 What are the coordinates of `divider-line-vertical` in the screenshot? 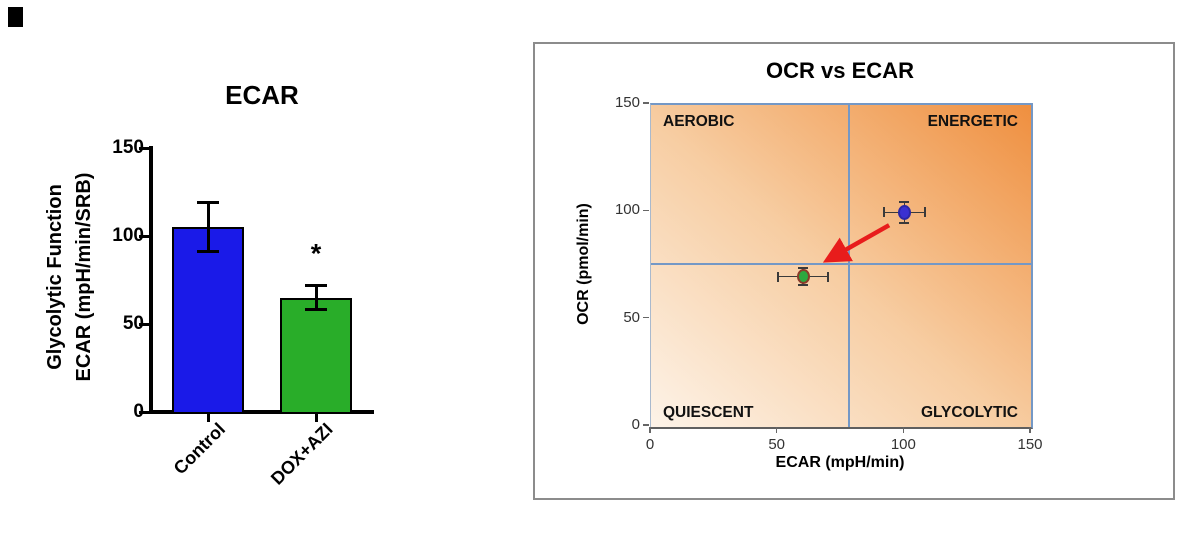 It's located at (848, 266).